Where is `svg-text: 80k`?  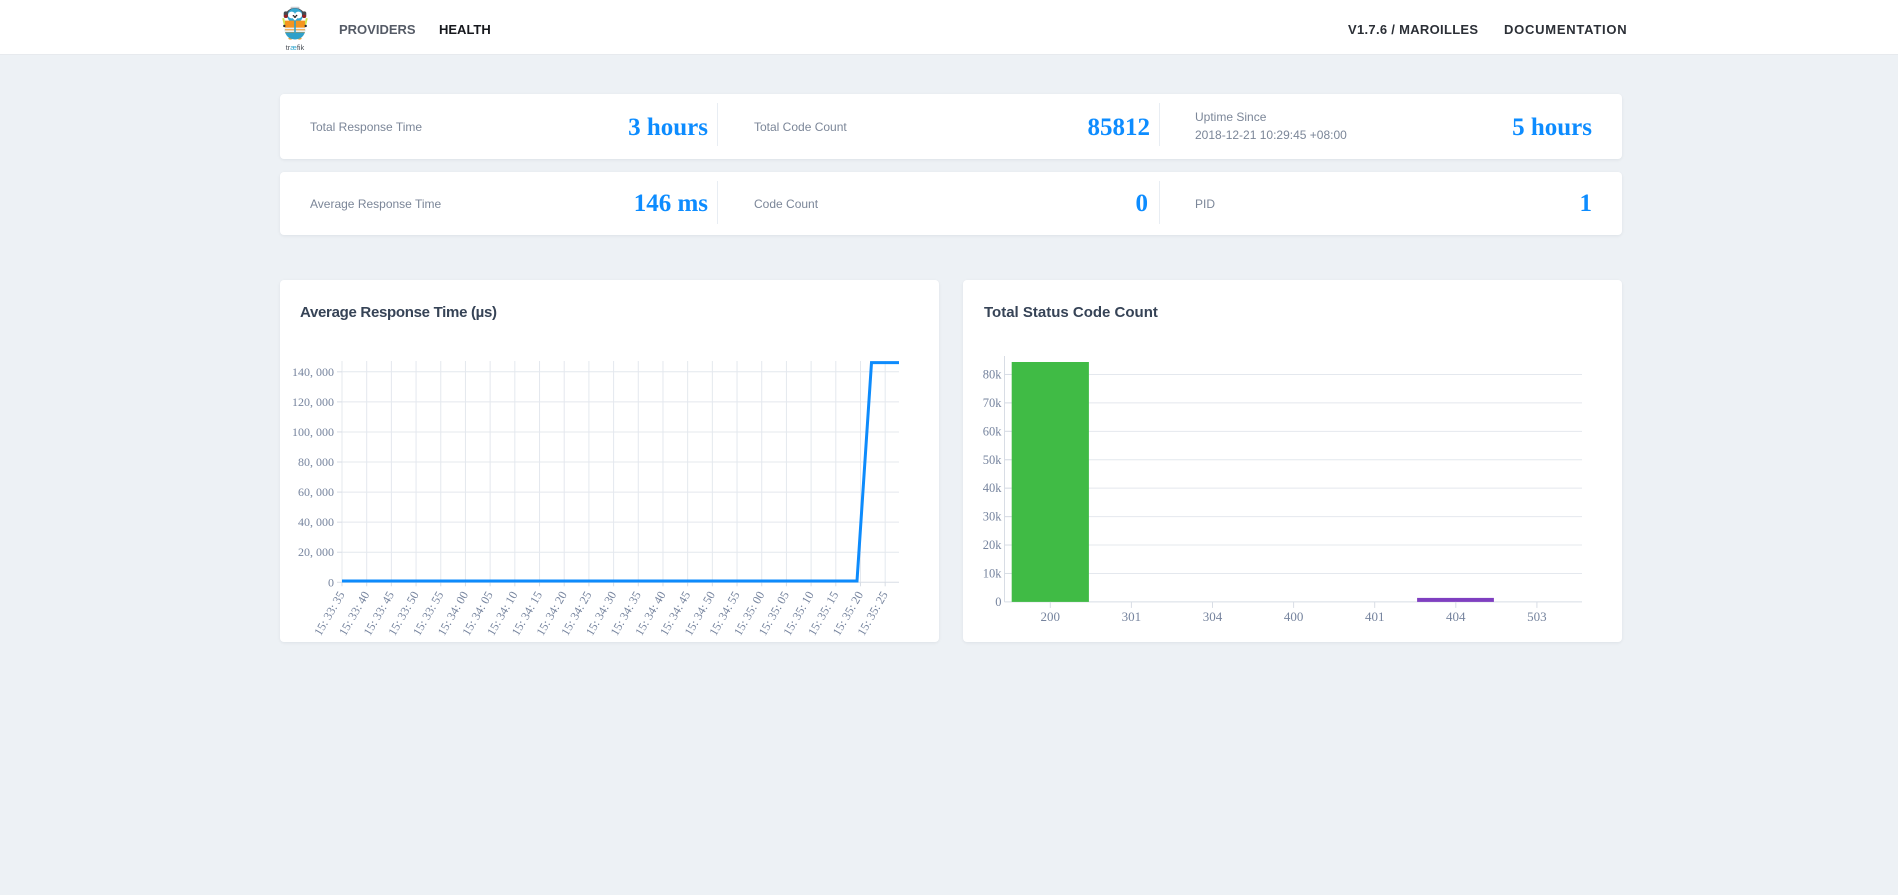 svg-text: 80k is located at coordinates (993, 374).